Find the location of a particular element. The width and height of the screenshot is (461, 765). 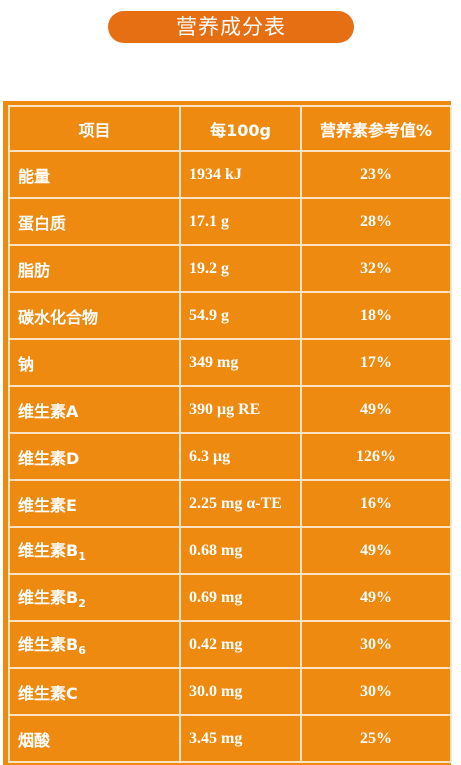

nrv-percent: 25% is located at coordinates (376, 738).